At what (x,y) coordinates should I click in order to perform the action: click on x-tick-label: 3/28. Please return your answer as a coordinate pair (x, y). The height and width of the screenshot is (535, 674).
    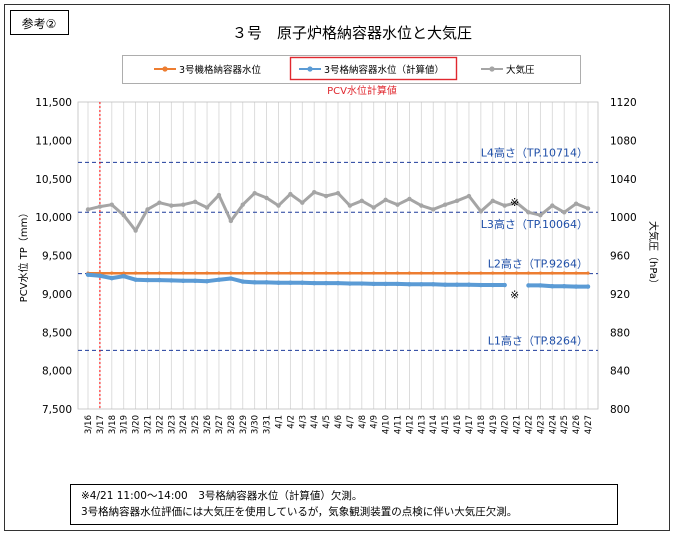
    Looking at the image, I should click on (232, 424).